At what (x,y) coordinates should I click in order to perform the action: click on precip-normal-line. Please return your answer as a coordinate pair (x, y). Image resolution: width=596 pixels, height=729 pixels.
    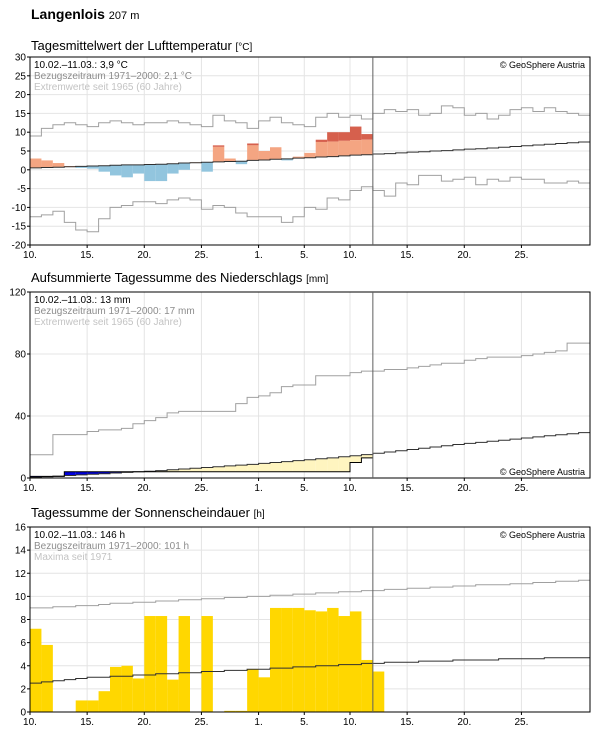
    Looking at the image, I should click on (310, 455).